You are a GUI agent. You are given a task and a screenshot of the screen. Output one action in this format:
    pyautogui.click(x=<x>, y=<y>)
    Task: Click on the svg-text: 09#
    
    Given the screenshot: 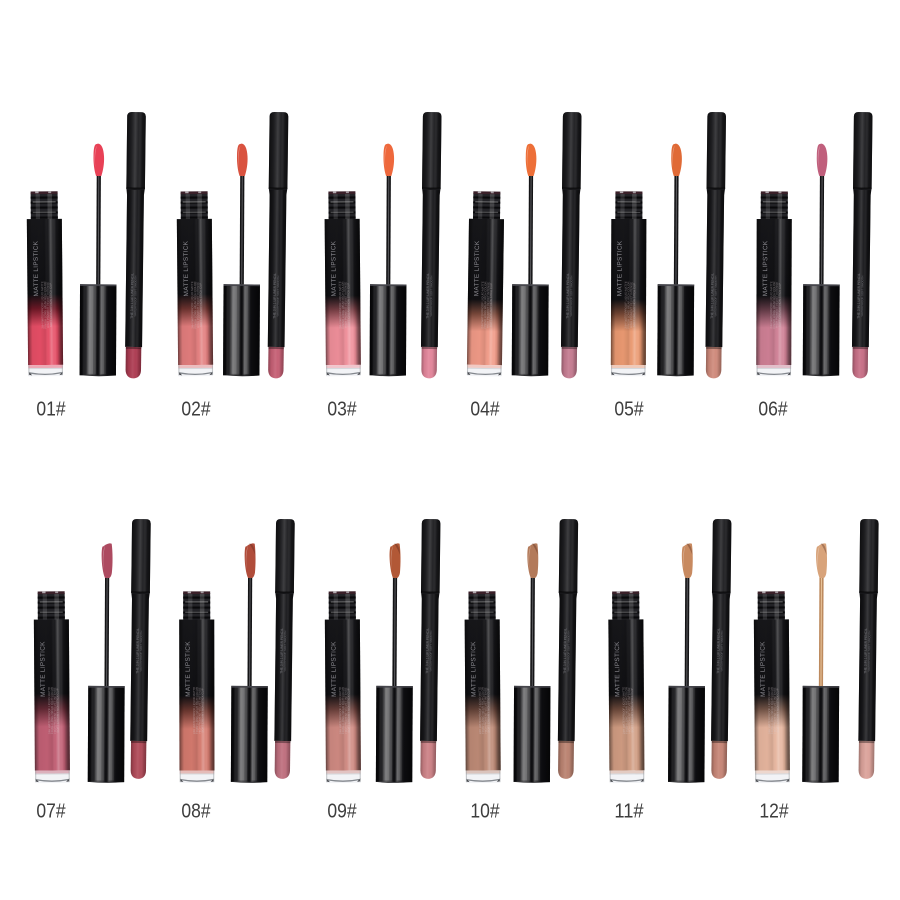 What is the action you would take?
    pyautogui.click(x=342, y=810)
    